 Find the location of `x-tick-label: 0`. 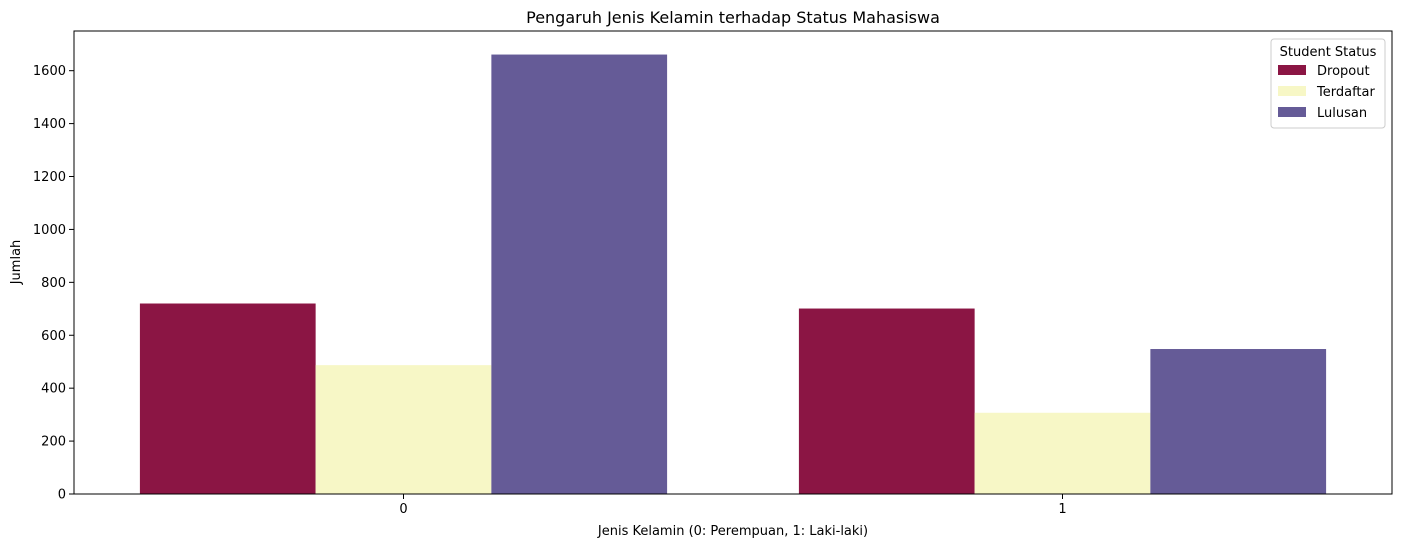

x-tick-label: 0 is located at coordinates (403, 509).